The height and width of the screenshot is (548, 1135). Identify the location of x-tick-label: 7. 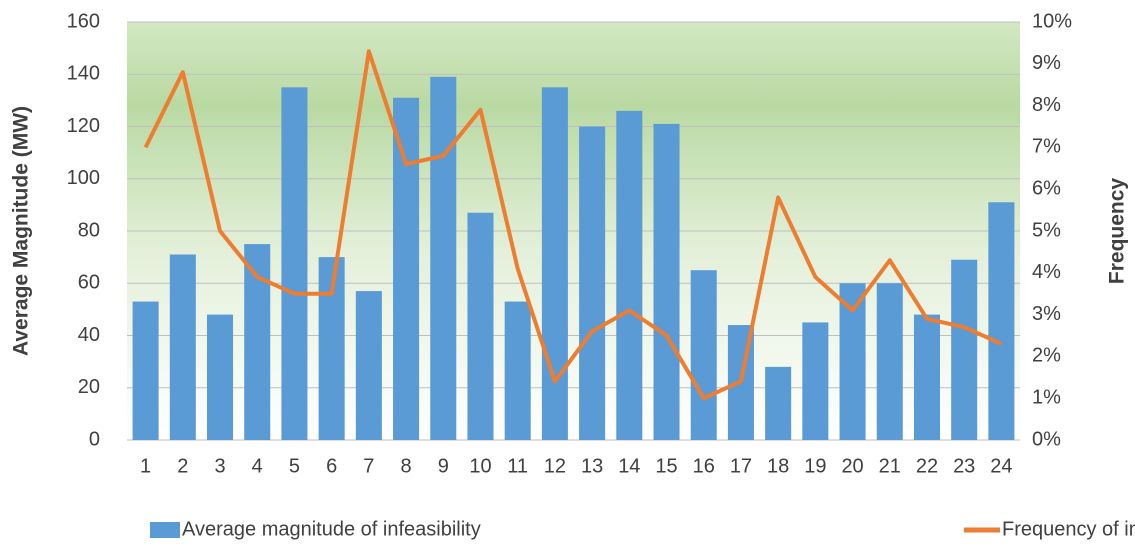
(368, 466).